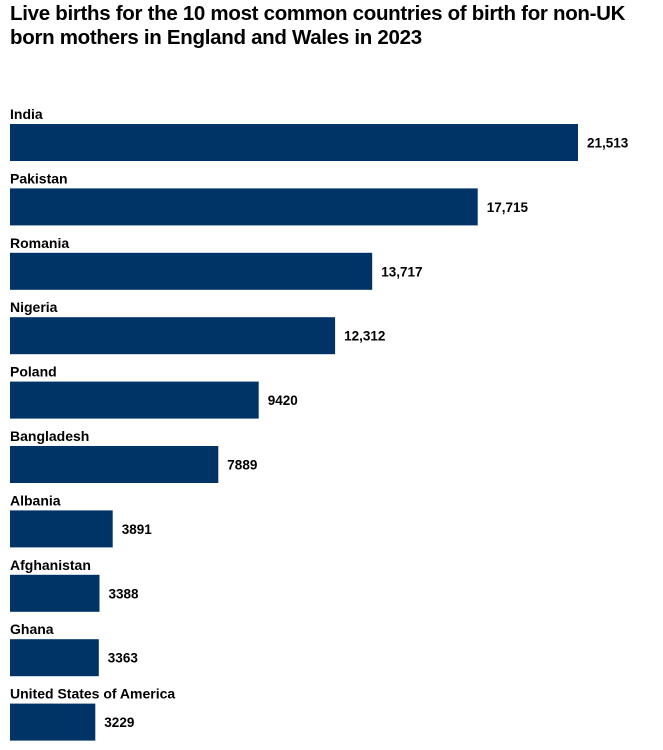  I want to click on value-label: 3891, so click(137, 529).